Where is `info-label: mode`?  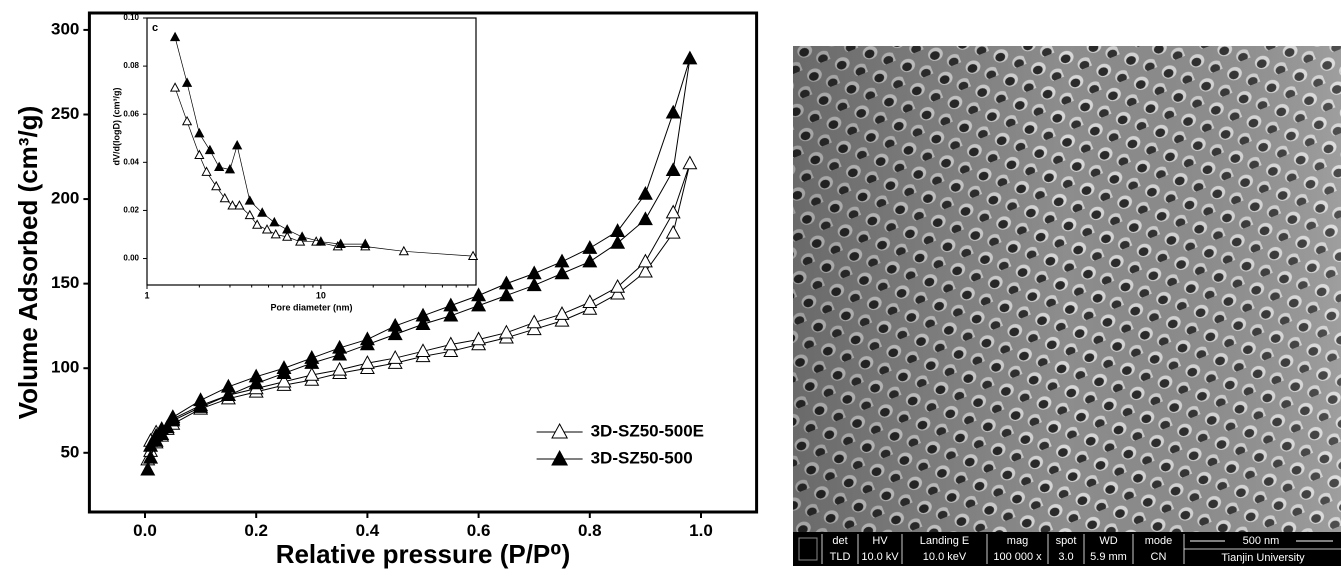 info-label: mode is located at coordinates (1159, 541).